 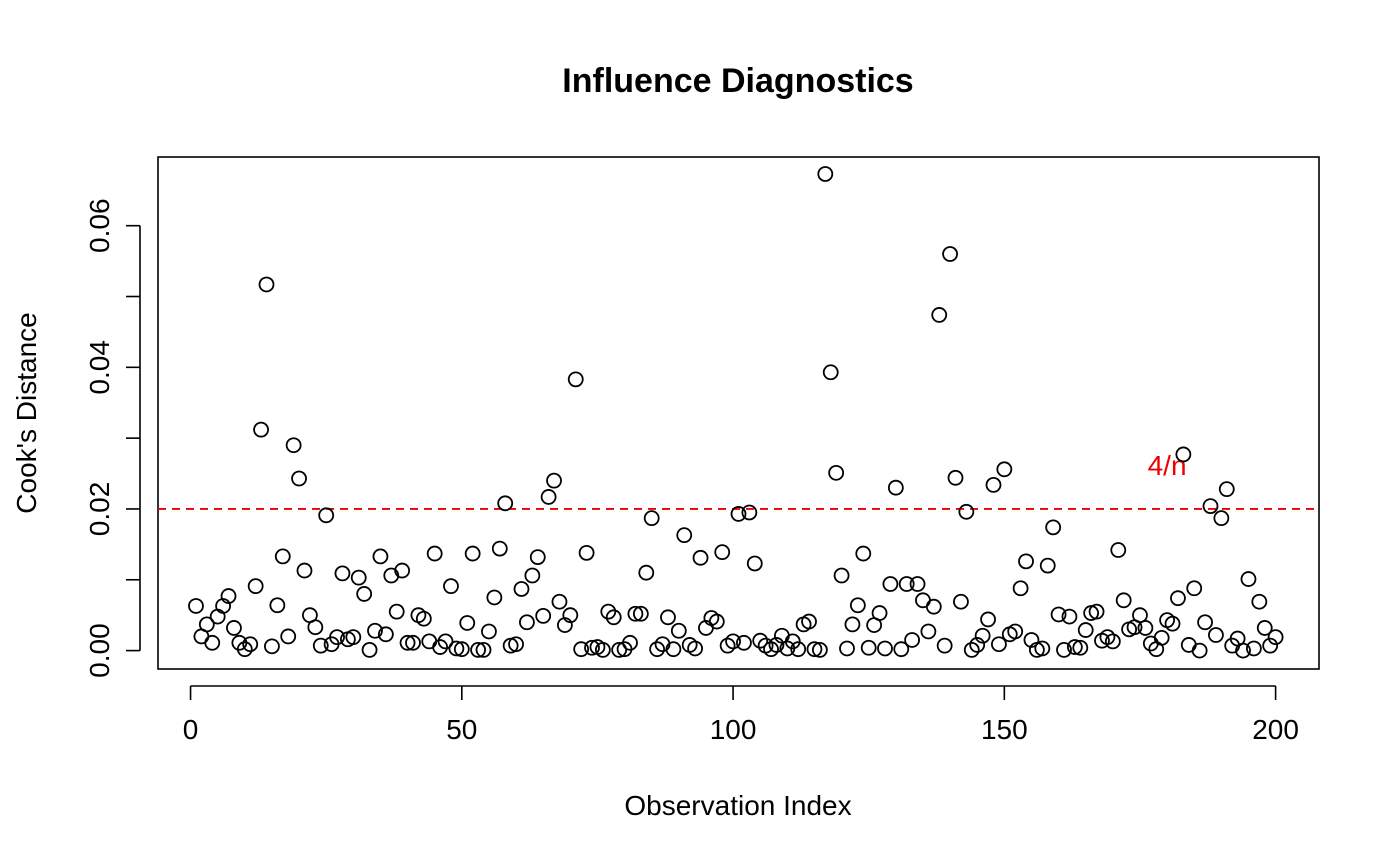 What do you see at coordinates (1167, 465) in the screenshot?
I see `reference-line-label: 4/n` at bounding box center [1167, 465].